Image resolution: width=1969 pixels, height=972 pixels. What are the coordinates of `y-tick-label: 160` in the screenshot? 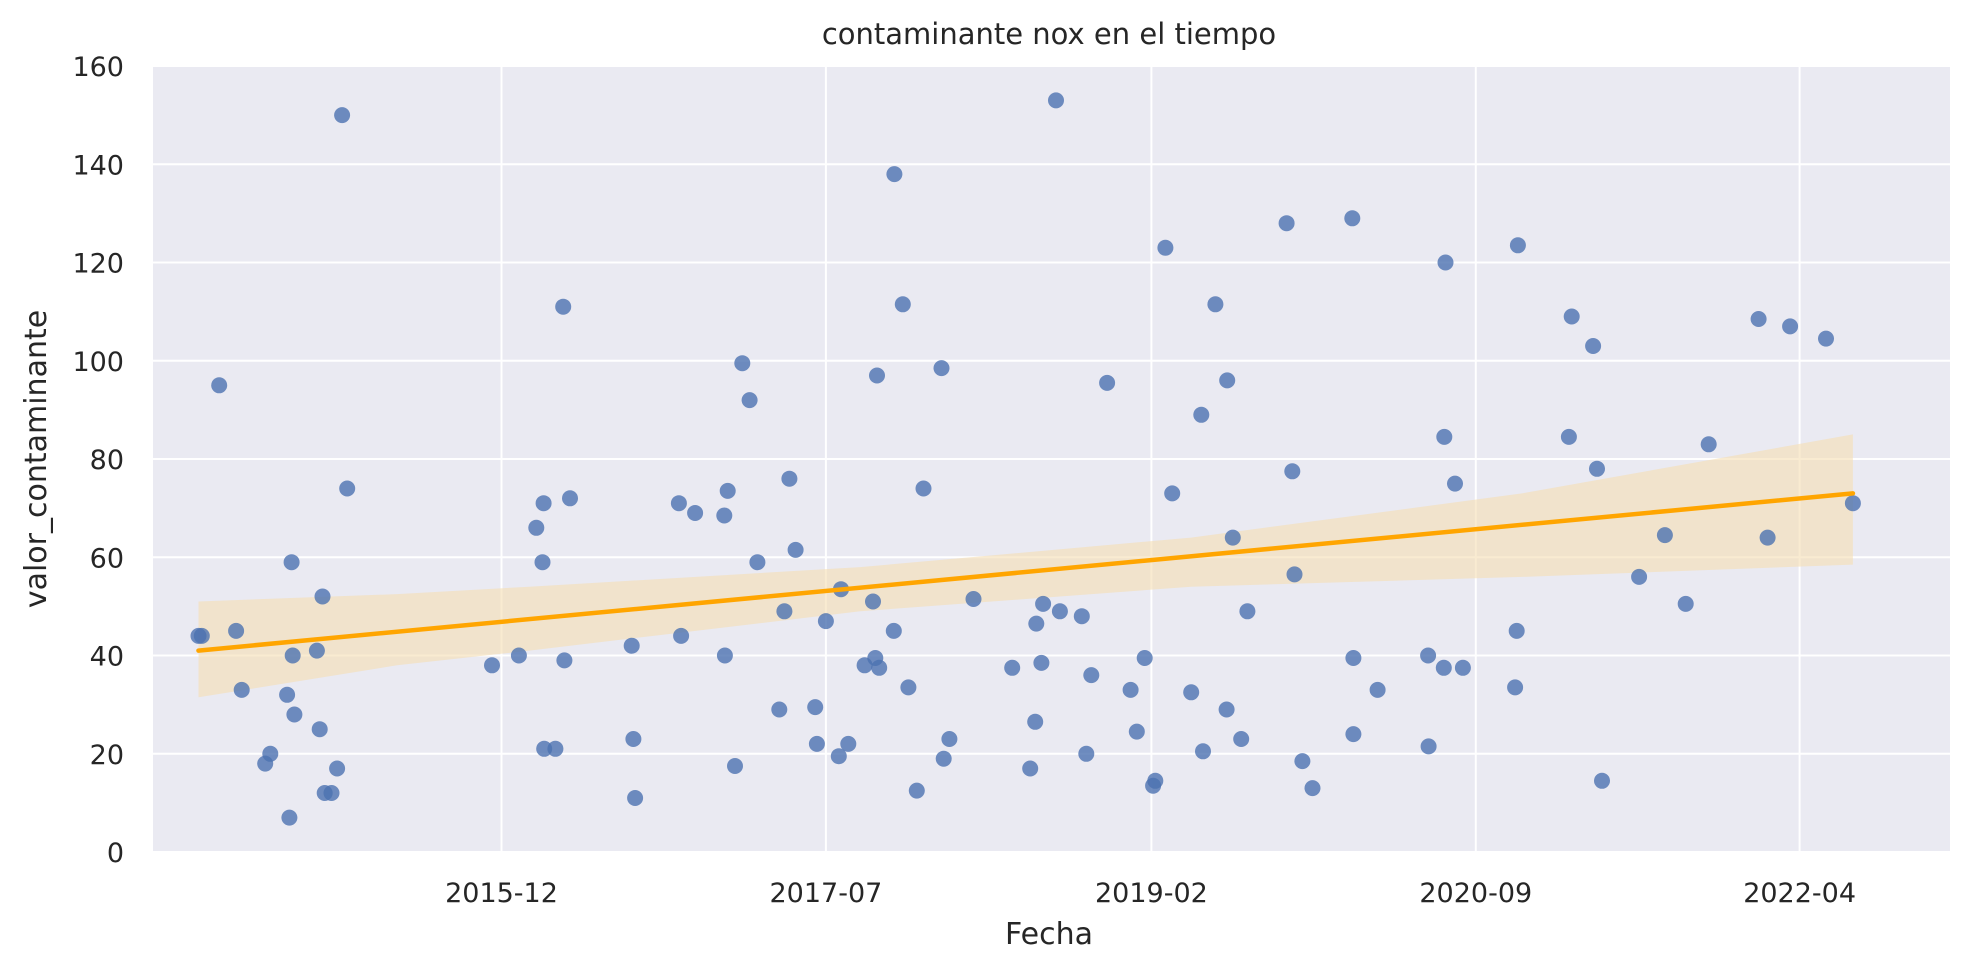 It's located at (98, 67).